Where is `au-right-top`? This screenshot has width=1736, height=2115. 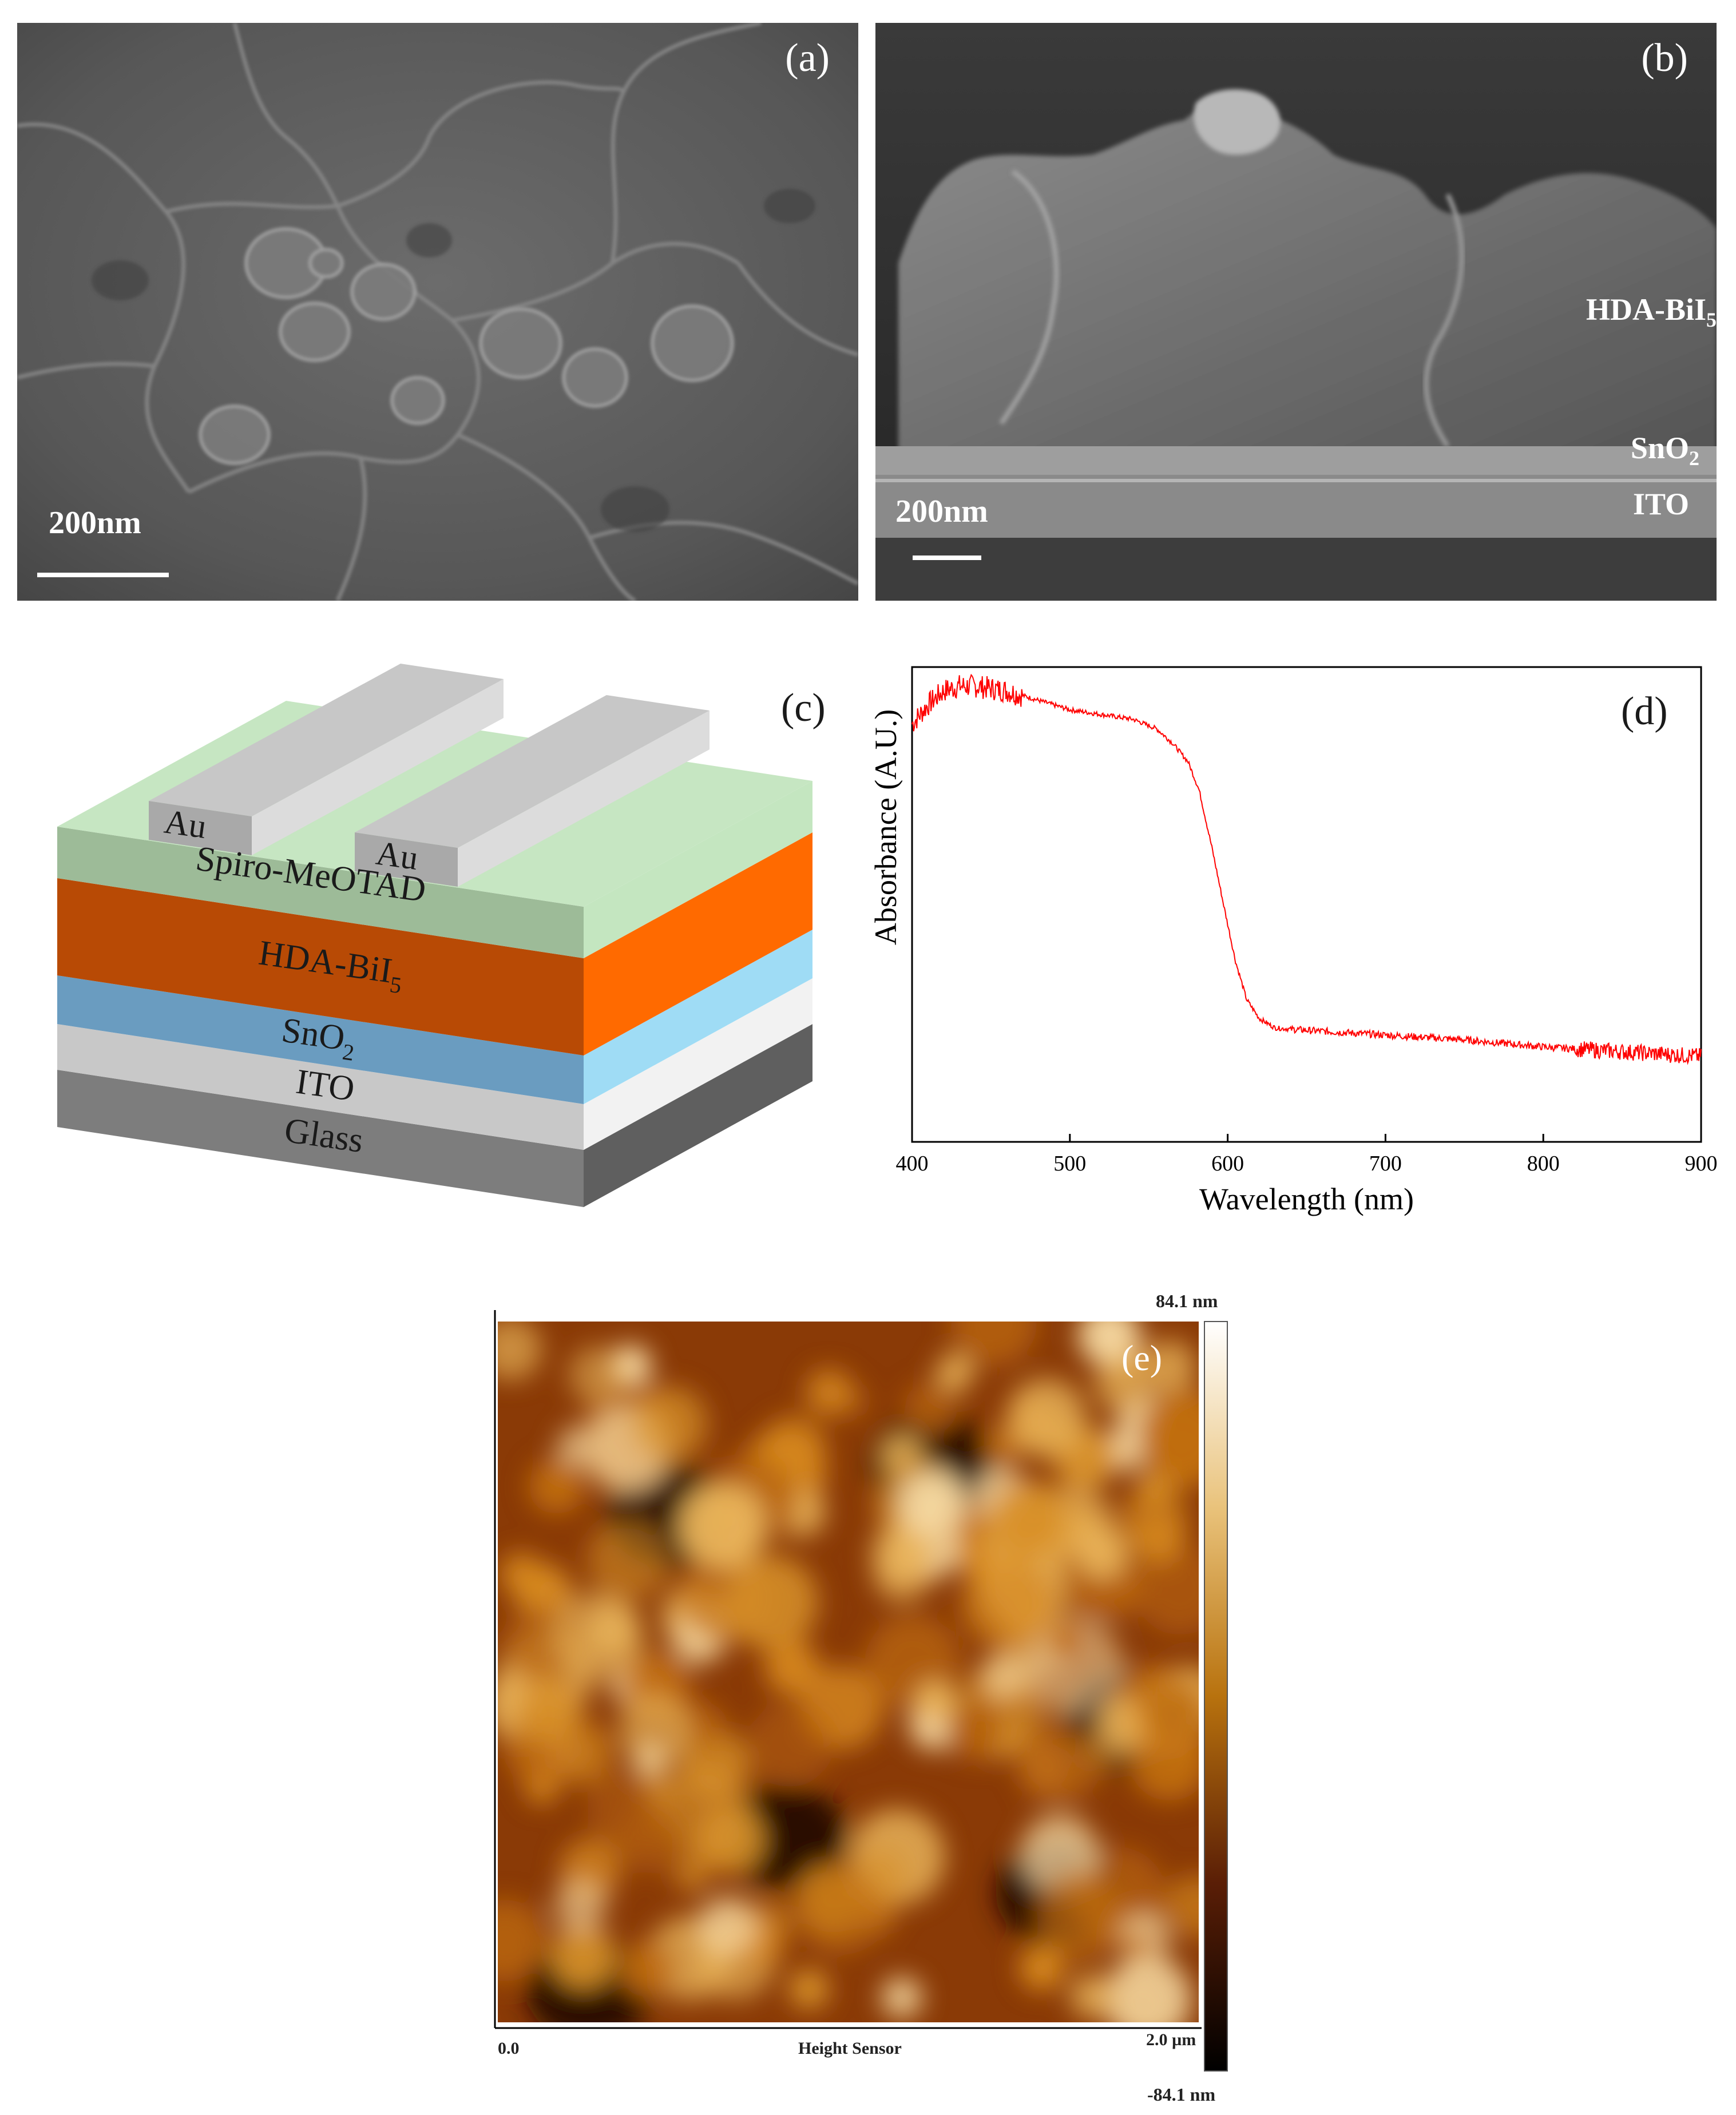 au-right-top is located at coordinates (532, 771).